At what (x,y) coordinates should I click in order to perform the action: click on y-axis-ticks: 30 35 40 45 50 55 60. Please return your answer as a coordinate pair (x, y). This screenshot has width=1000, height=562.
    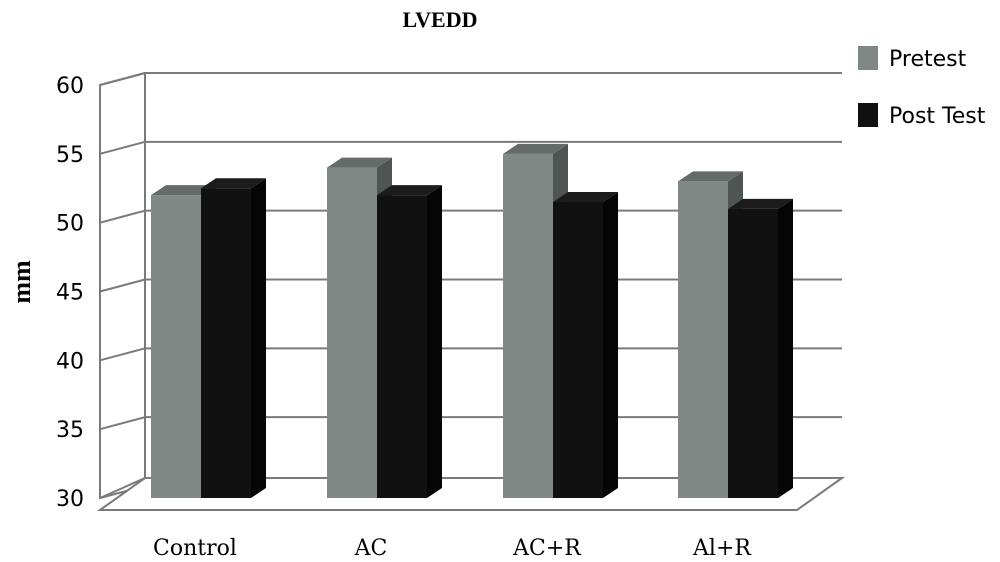
    Looking at the image, I should click on (70, 293).